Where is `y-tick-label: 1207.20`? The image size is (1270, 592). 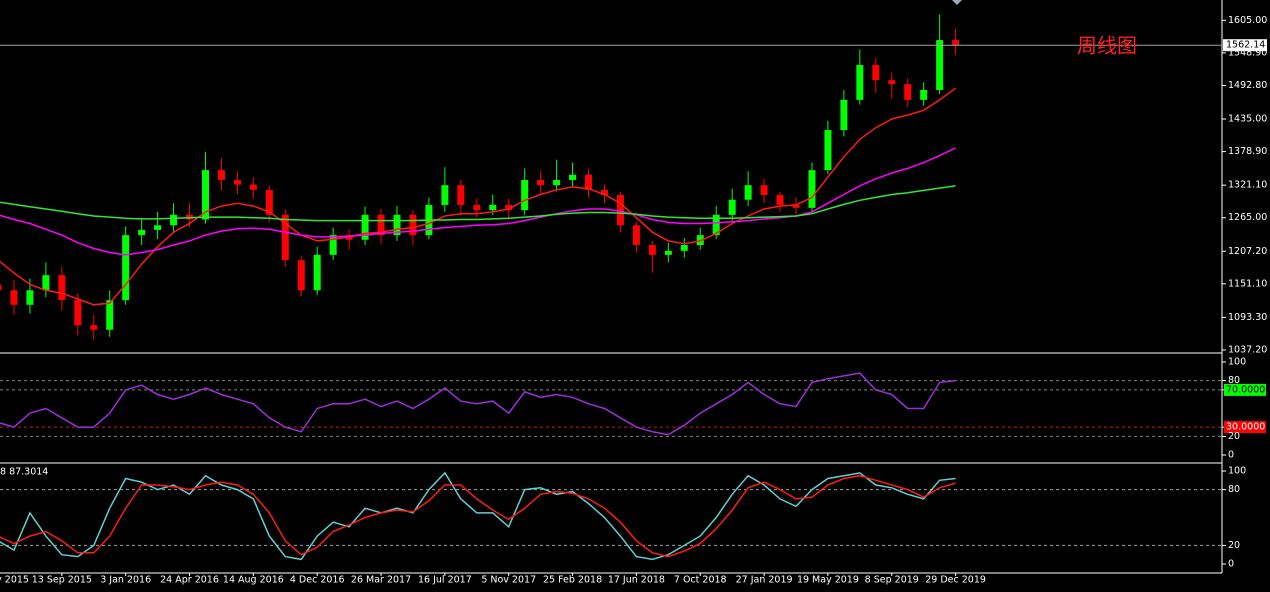
y-tick-label: 1207.20 is located at coordinates (1247, 251).